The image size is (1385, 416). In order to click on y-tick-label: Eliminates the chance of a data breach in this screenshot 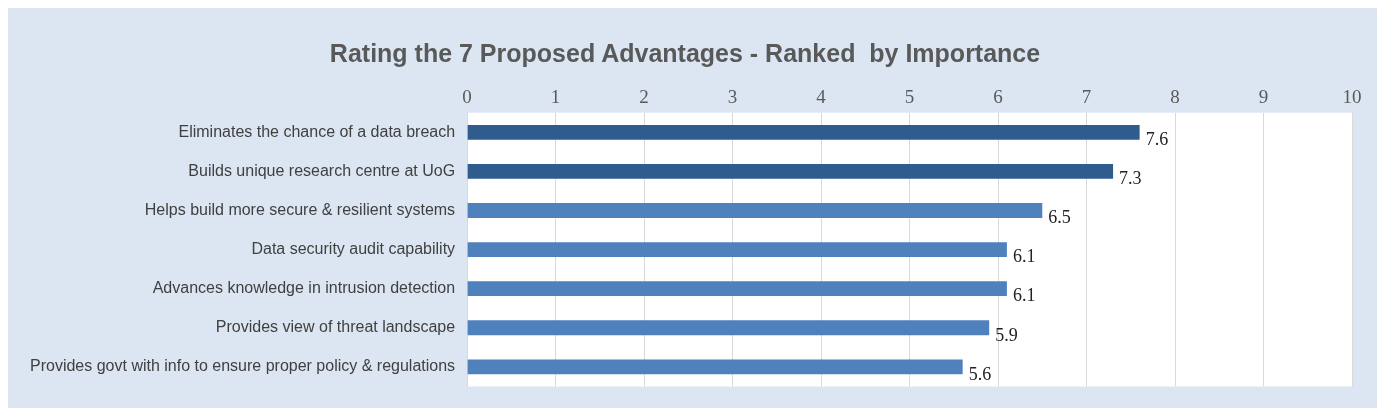, I will do `click(317, 131)`.